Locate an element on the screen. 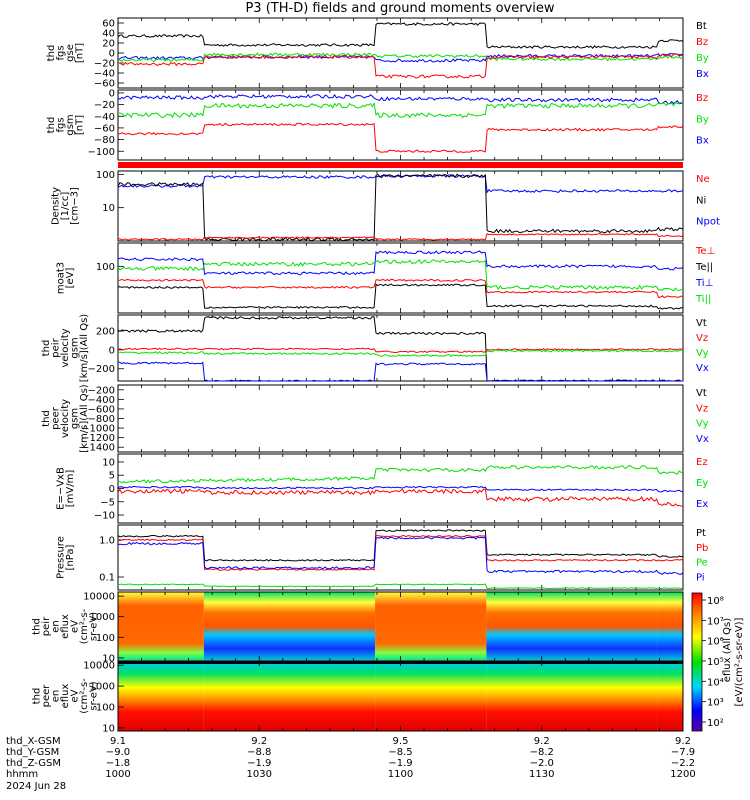 This screenshot has width=750, height=800. ylabel-8-line: peir is located at coordinates (46, 626).